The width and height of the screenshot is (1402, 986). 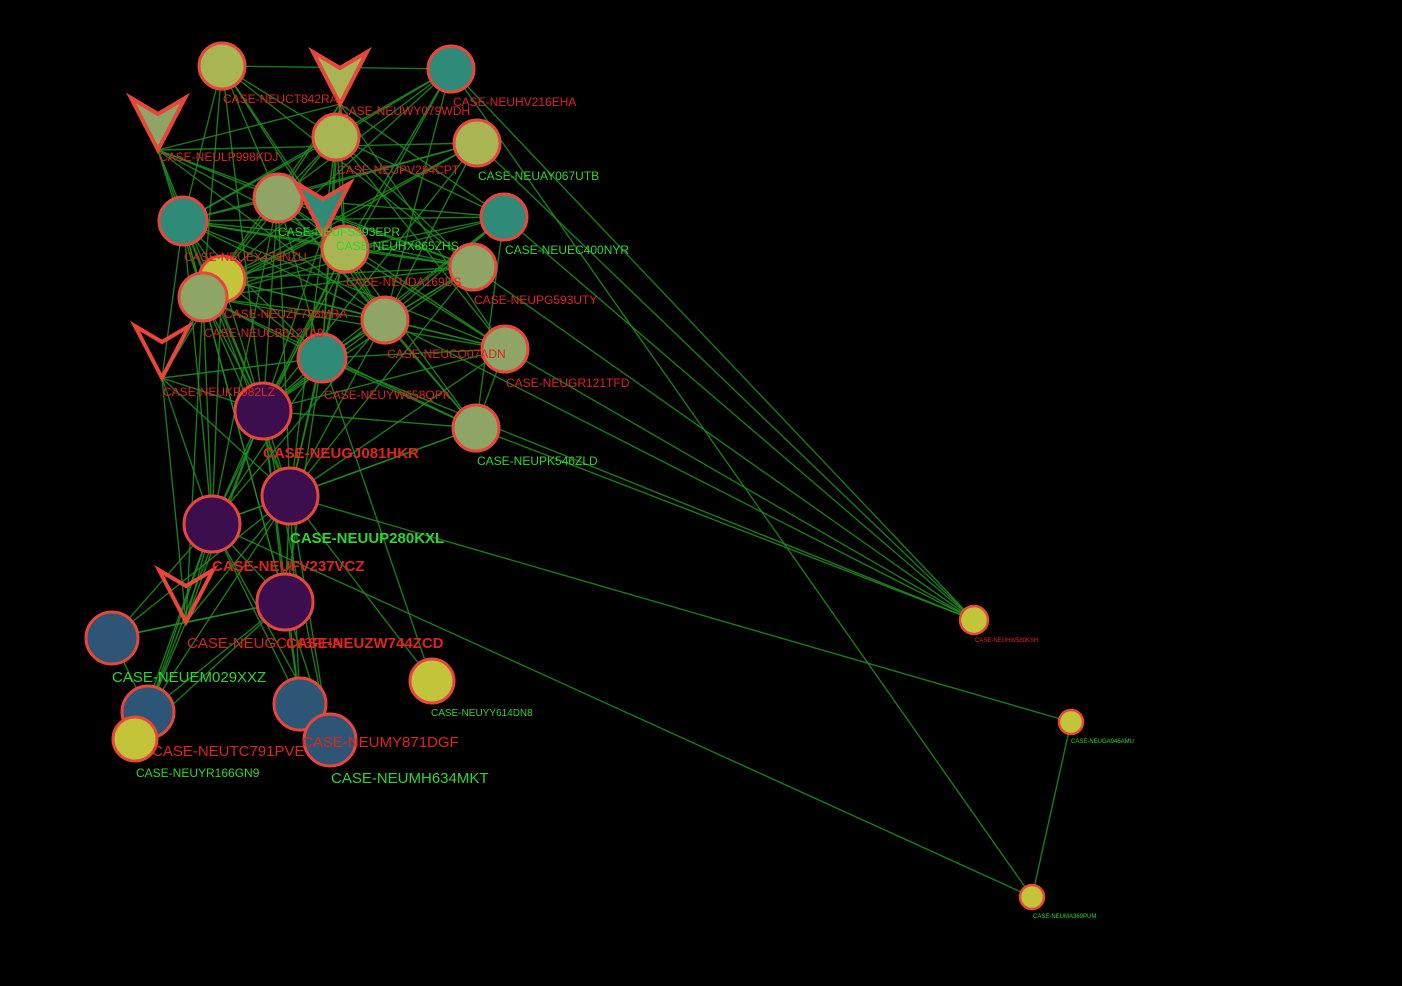 What do you see at coordinates (537, 461) in the screenshot?
I see `node-label: CASE-NEUPK546ZLD` at bounding box center [537, 461].